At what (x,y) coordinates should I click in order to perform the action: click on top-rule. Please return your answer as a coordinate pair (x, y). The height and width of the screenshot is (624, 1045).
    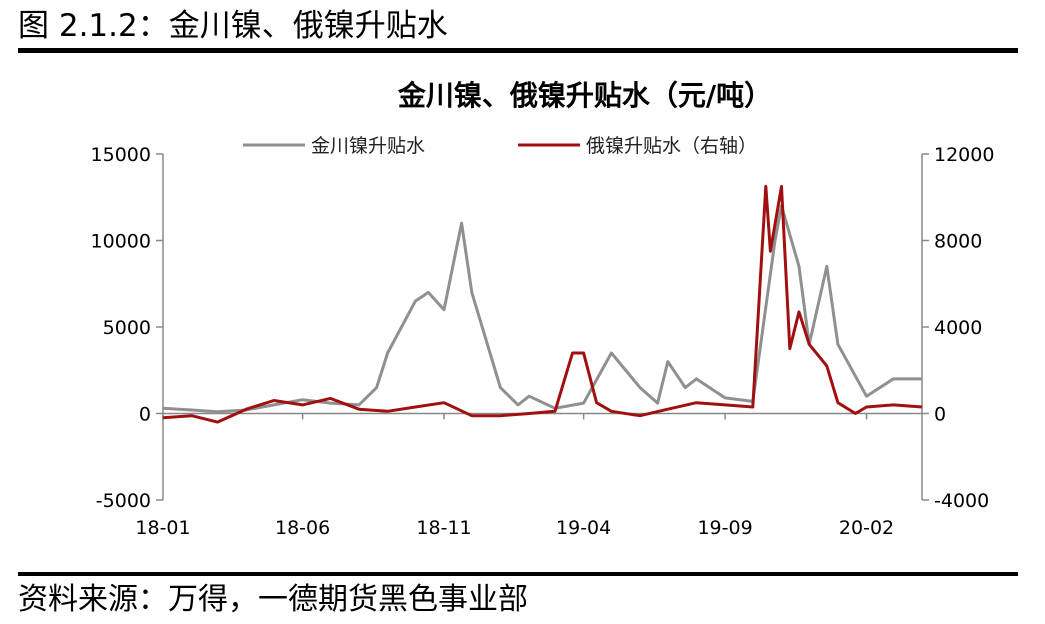
    Looking at the image, I should click on (518, 50).